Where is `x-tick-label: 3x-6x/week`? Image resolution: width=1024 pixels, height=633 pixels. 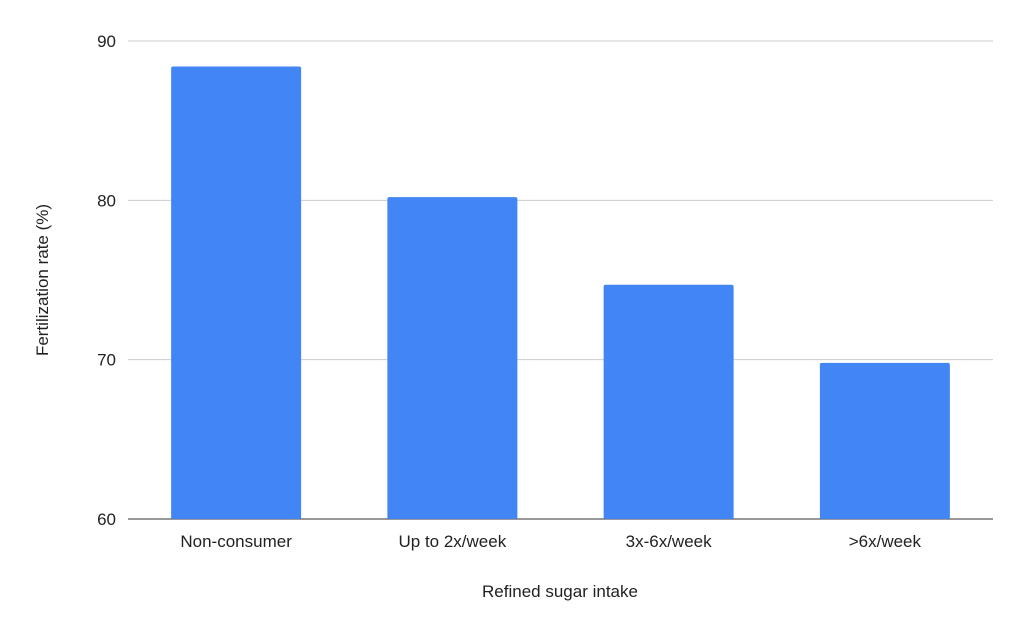 x-tick-label: 3x-6x/week is located at coordinates (669, 541).